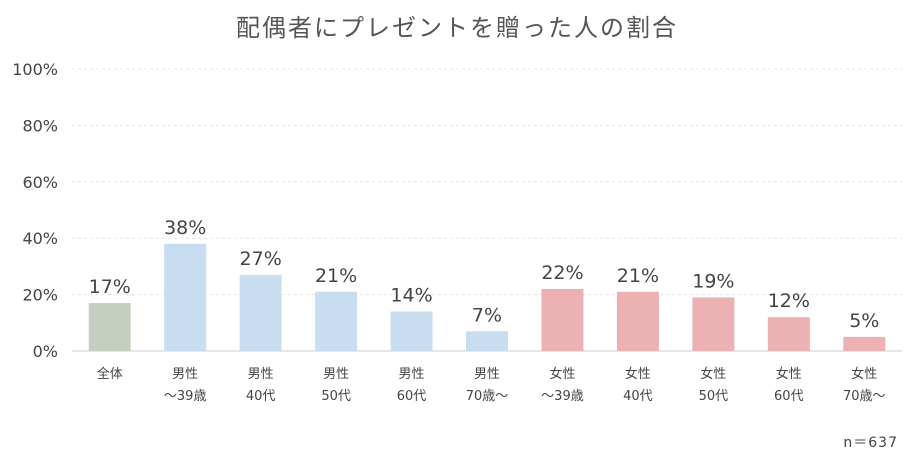 This screenshot has width=914, height=461. Describe the element at coordinates (411, 296) in the screenshot. I see `data-label: 14%` at that location.